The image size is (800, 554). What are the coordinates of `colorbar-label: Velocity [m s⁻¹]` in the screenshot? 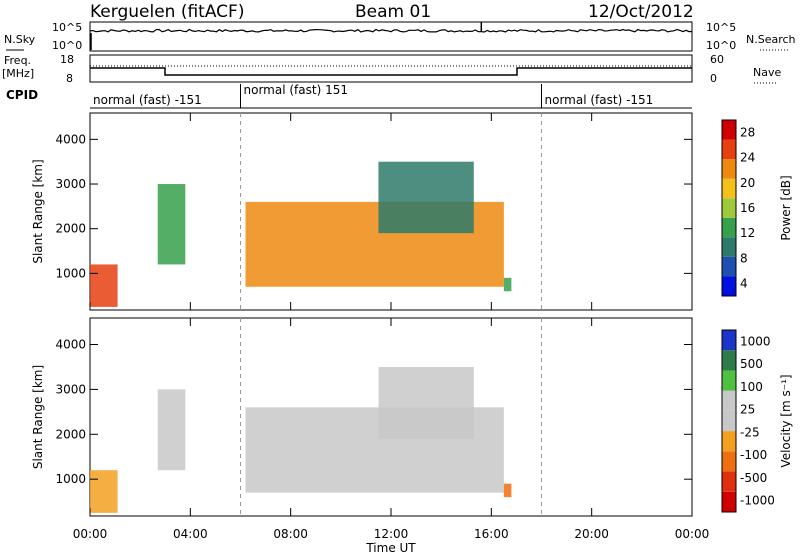 It's located at (786, 420).